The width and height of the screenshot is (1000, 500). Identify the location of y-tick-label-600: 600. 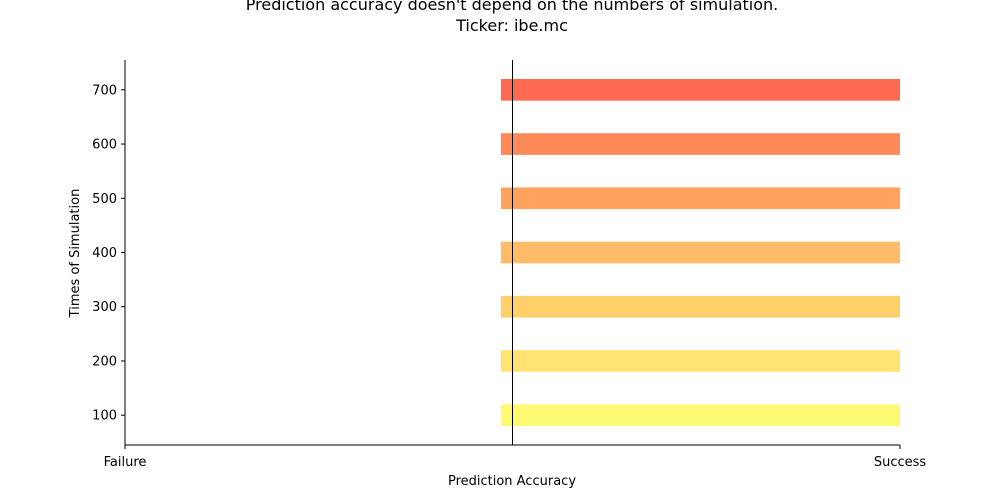
(104, 145).